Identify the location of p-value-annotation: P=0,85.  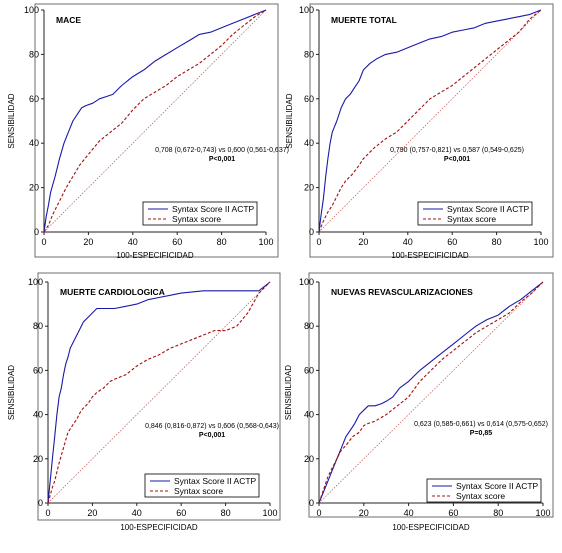
(481, 433).